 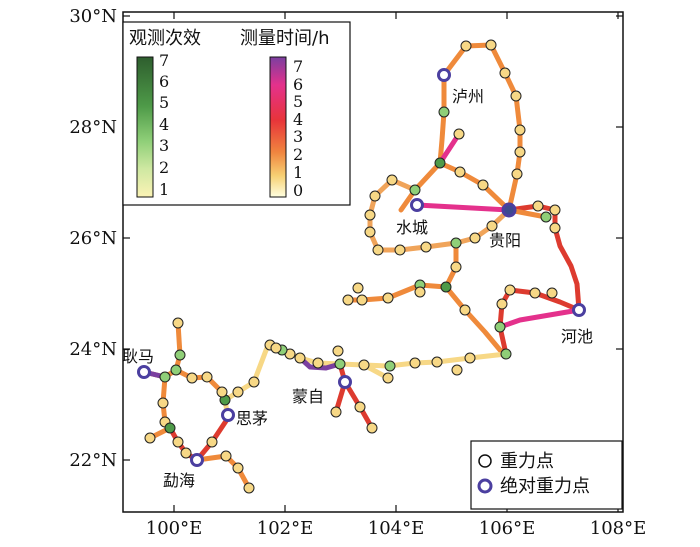 What do you see at coordinates (252, 418) in the screenshot?
I see `city-label-simao: 思茅` at bounding box center [252, 418].